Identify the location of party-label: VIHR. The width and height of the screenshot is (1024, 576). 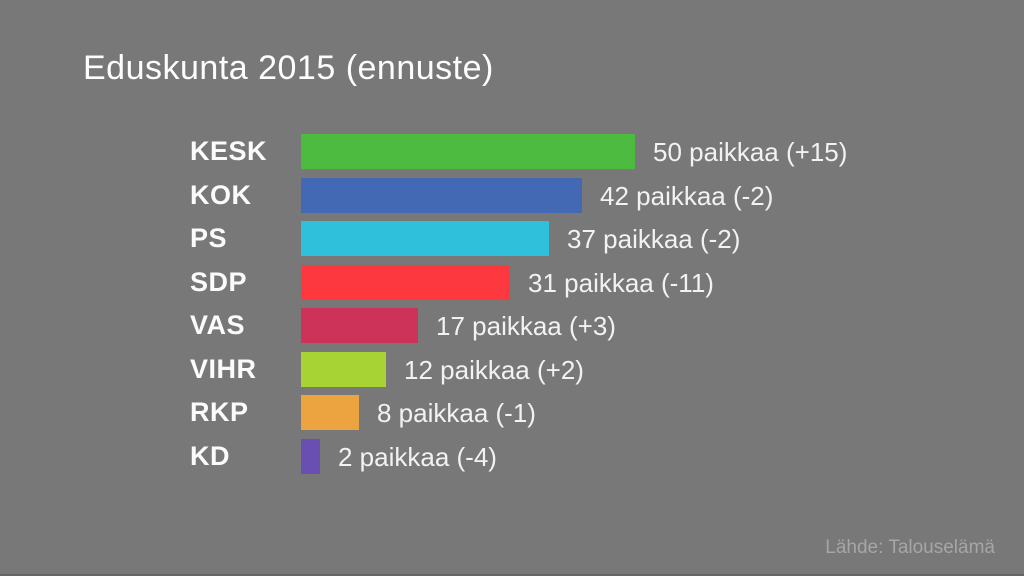
(223, 369).